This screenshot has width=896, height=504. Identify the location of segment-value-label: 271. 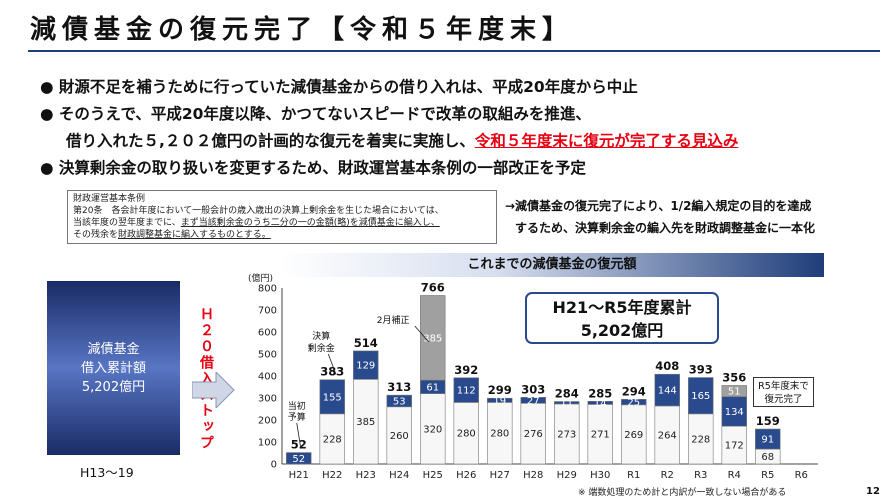
(600, 435).